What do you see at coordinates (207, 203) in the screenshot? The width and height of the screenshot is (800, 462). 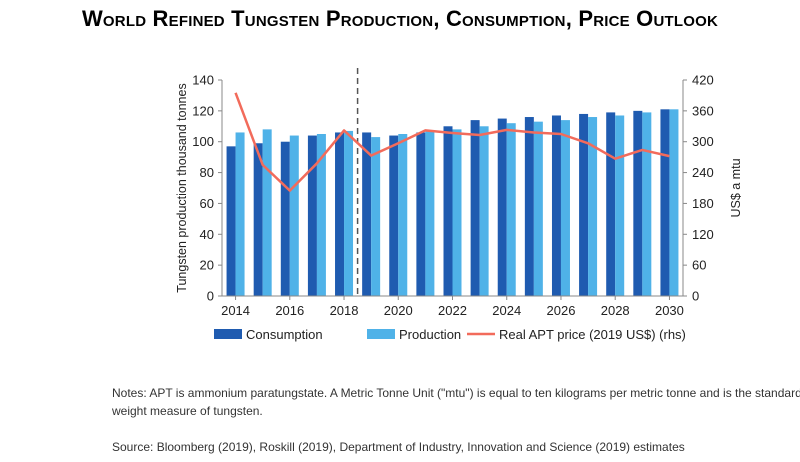 I see `y-tick-label: 60` at bounding box center [207, 203].